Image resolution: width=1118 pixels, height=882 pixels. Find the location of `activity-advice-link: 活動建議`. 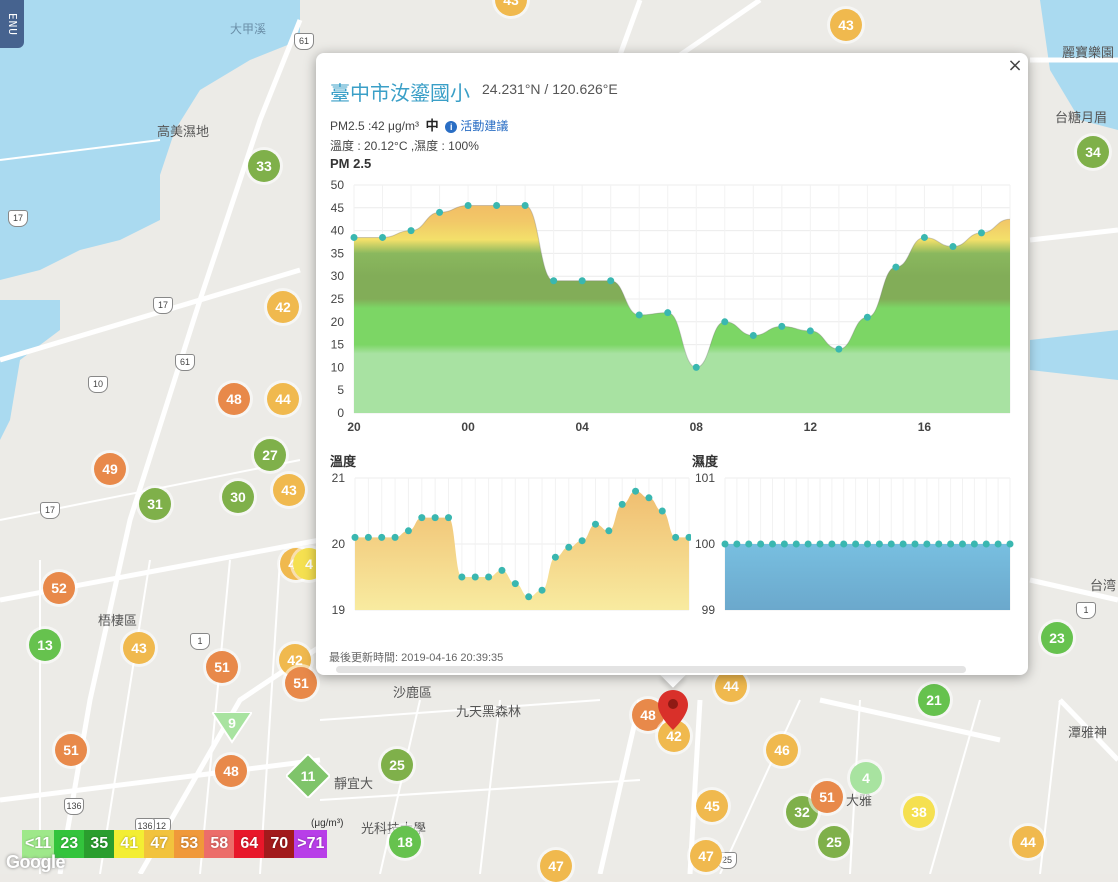

activity-advice-link: 活動建議 is located at coordinates (484, 126).